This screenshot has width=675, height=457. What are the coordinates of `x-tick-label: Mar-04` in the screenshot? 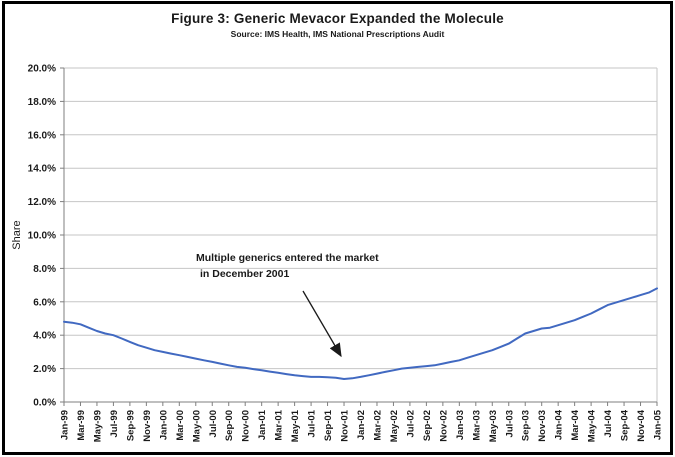 It's located at (575, 424).